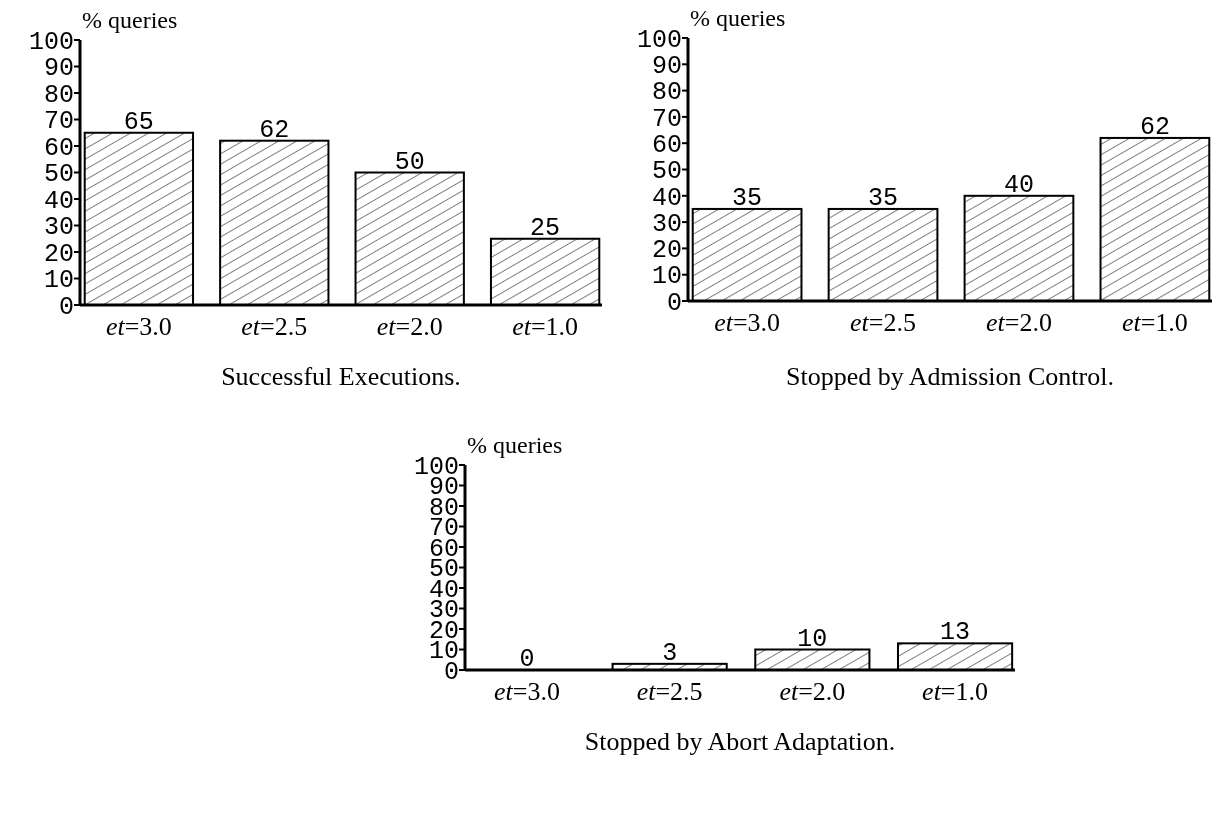  Describe the element at coordinates (955, 633) in the screenshot. I see `data-label: 13` at that location.